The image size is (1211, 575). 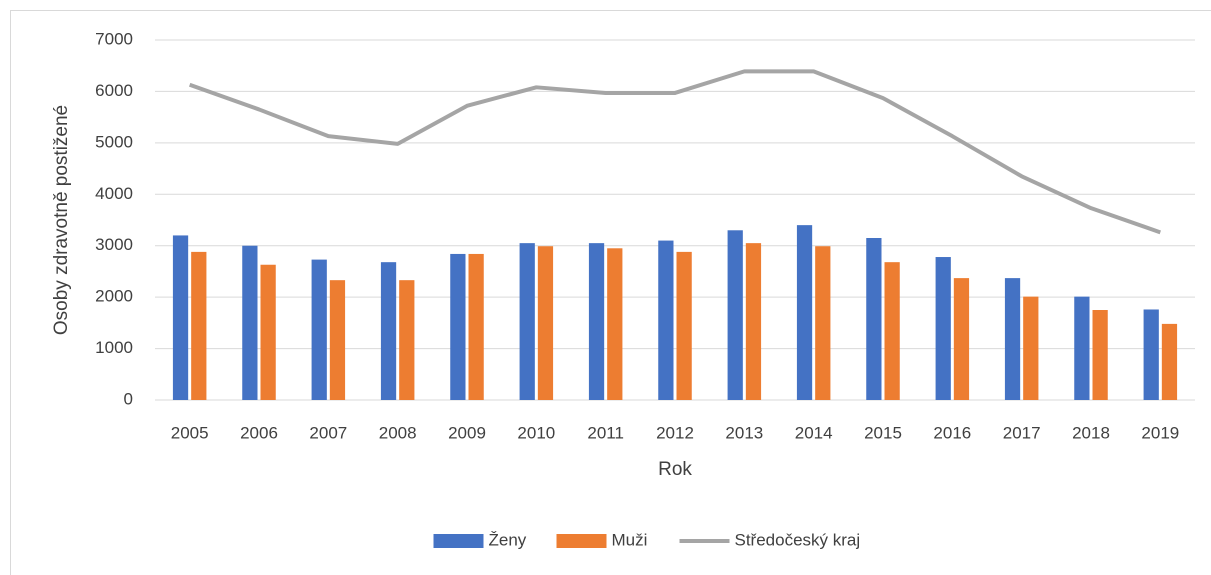 What do you see at coordinates (1091, 432) in the screenshot?
I see `x-tick-label: 2018` at bounding box center [1091, 432].